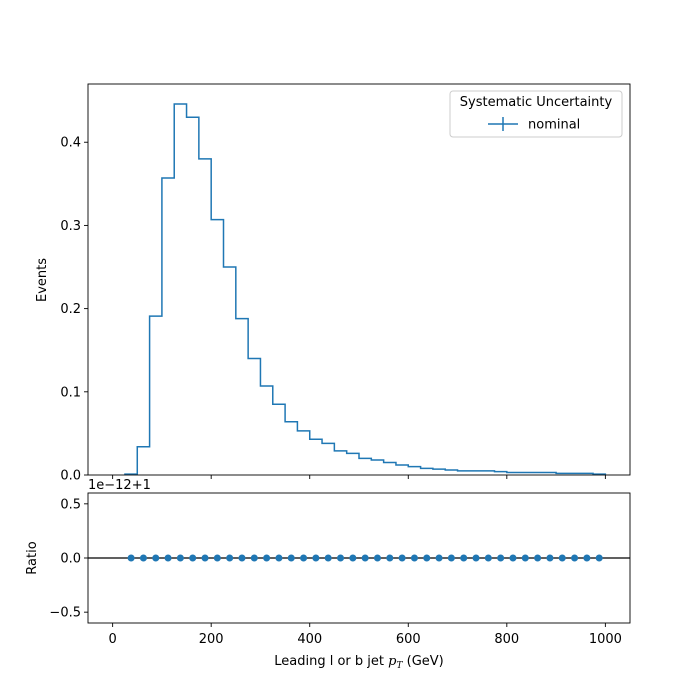 The height and width of the screenshot is (700, 700). Describe the element at coordinates (211, 639) in the screenshot. I see `ratio-x-tick-label: 200` at that location.